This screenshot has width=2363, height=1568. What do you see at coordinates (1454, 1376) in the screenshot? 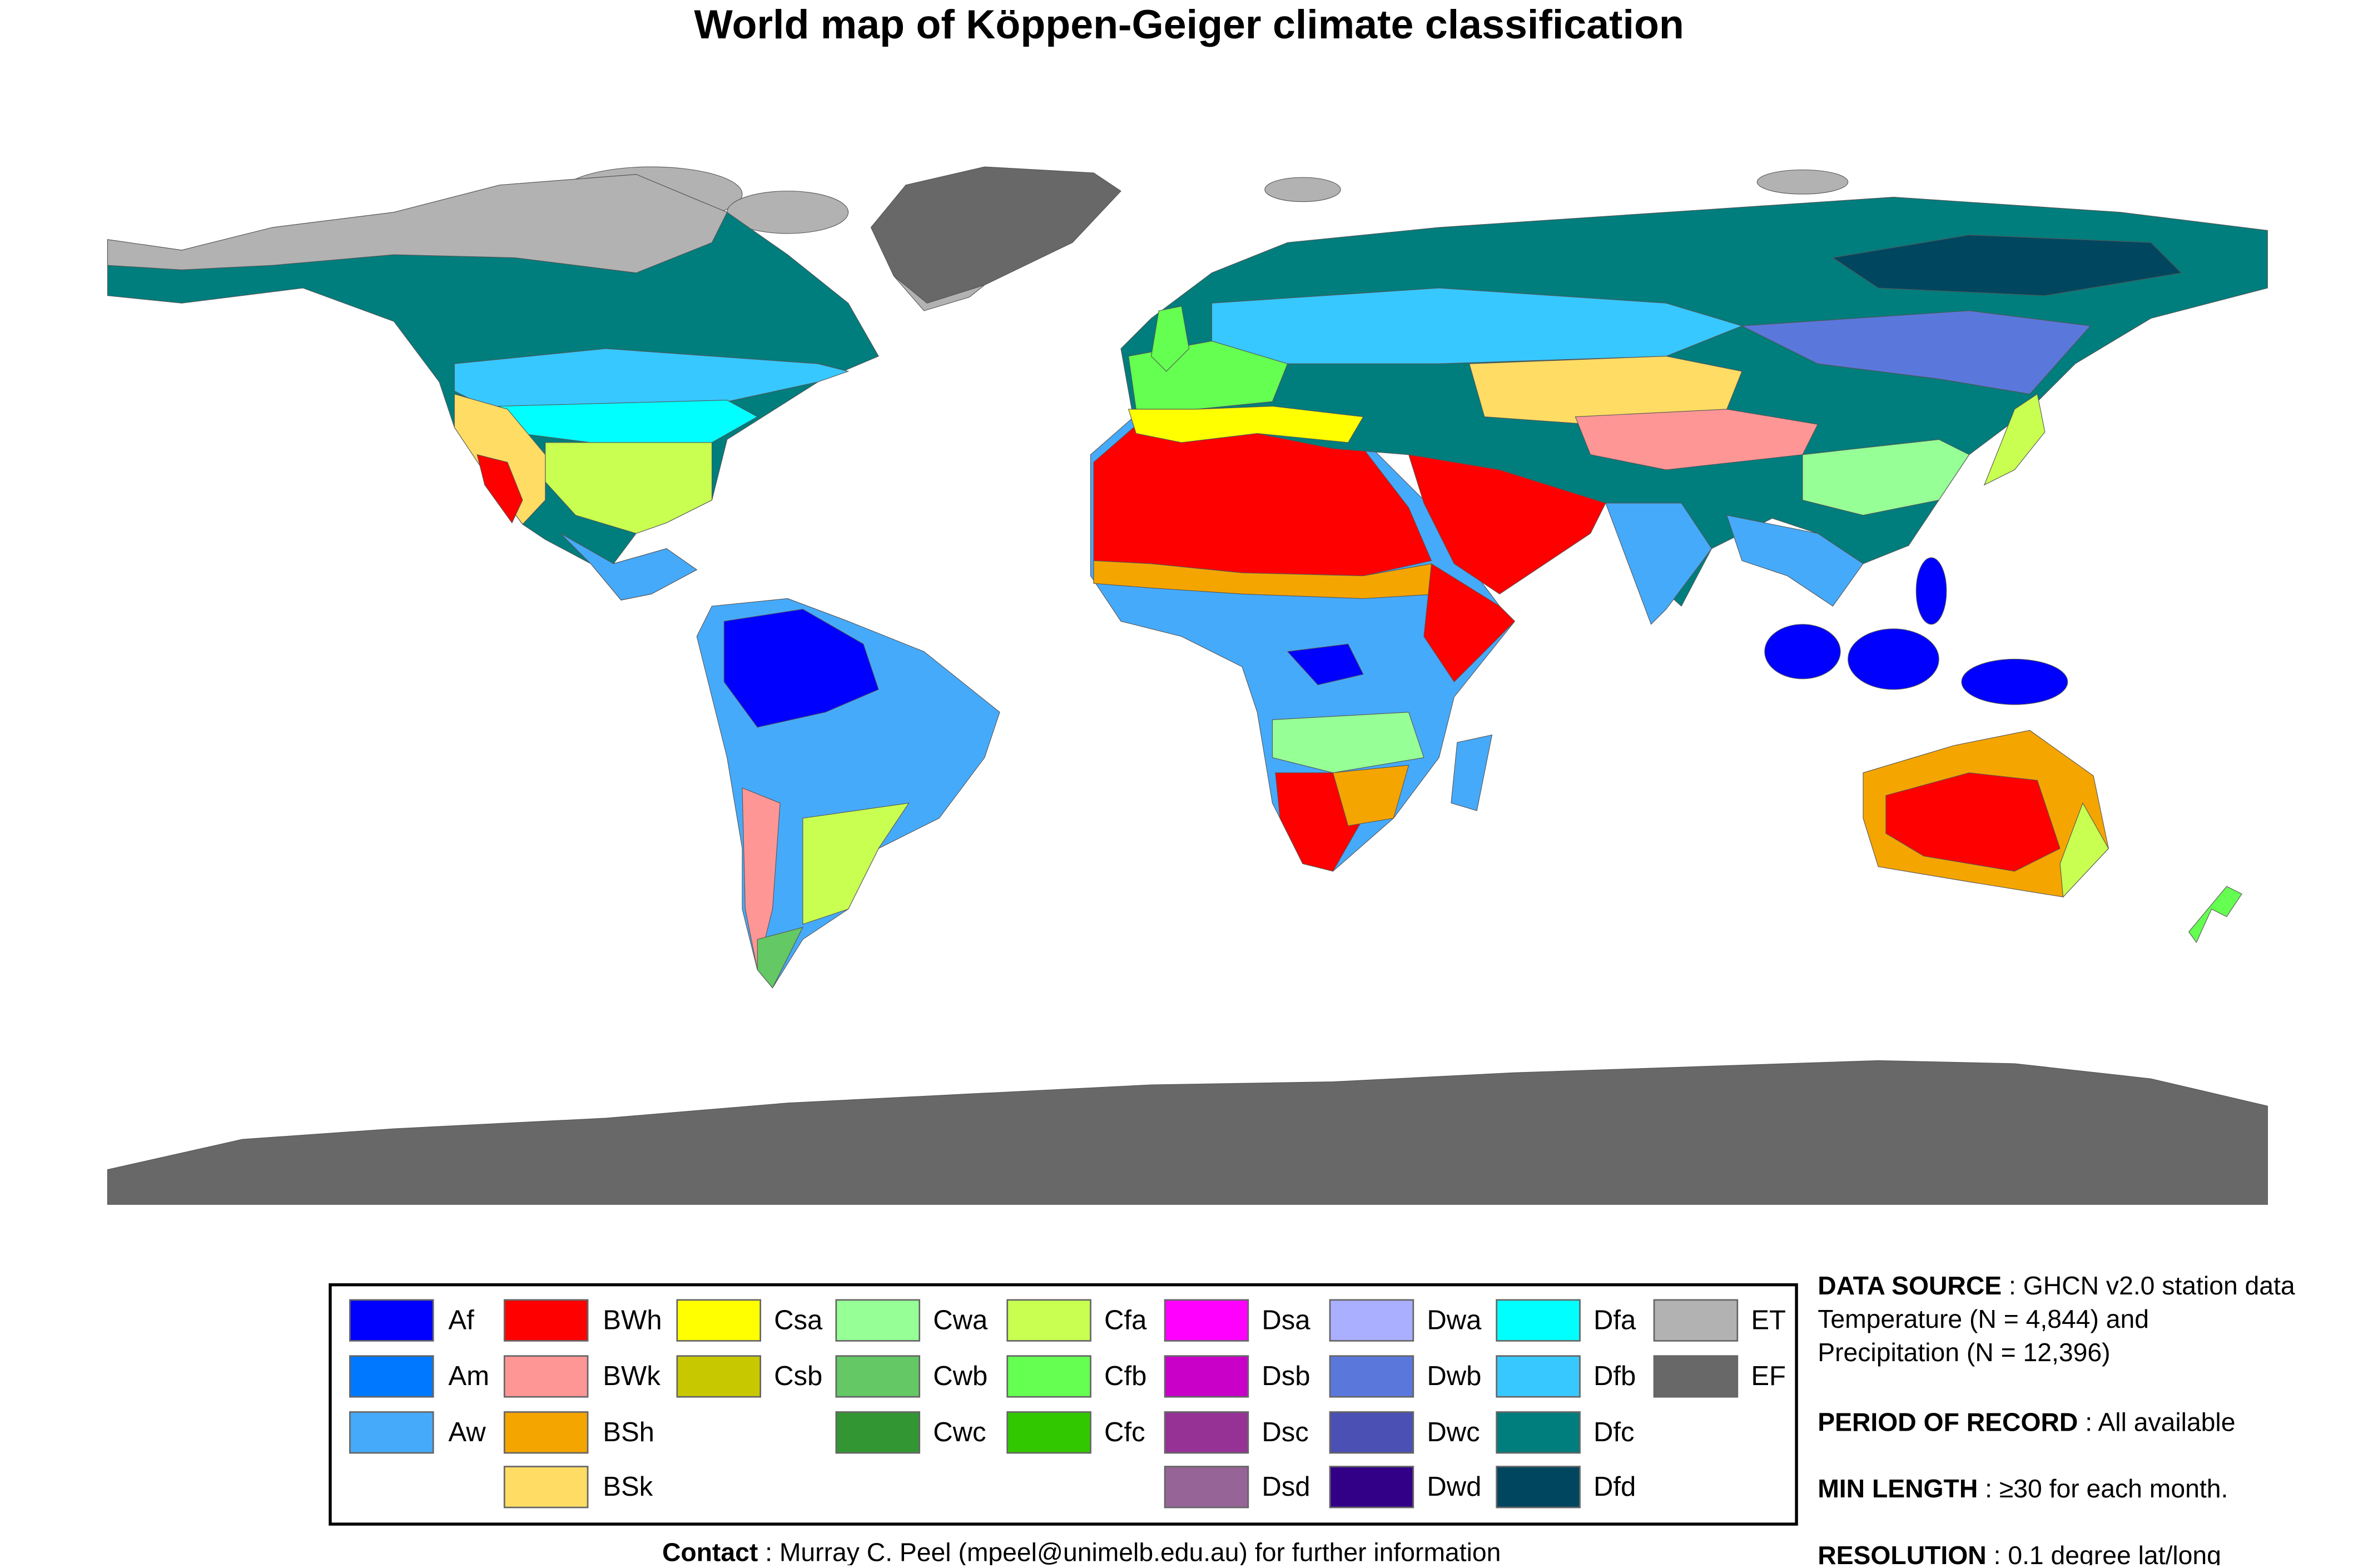
I see `legend-label: Dwb` at bounding box center [1454, 1376].